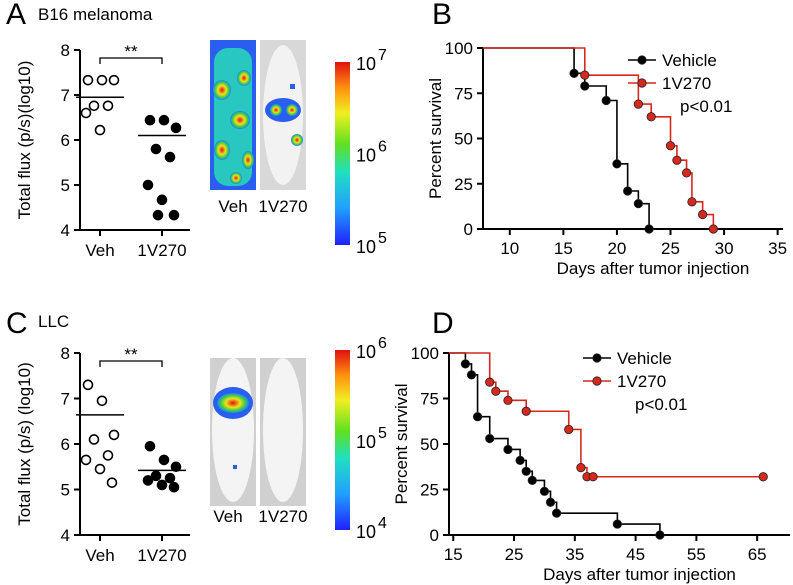  Describe the element at coordinates (616, 248) in the screenshot. I see `x-tick-label: 20` at that location.